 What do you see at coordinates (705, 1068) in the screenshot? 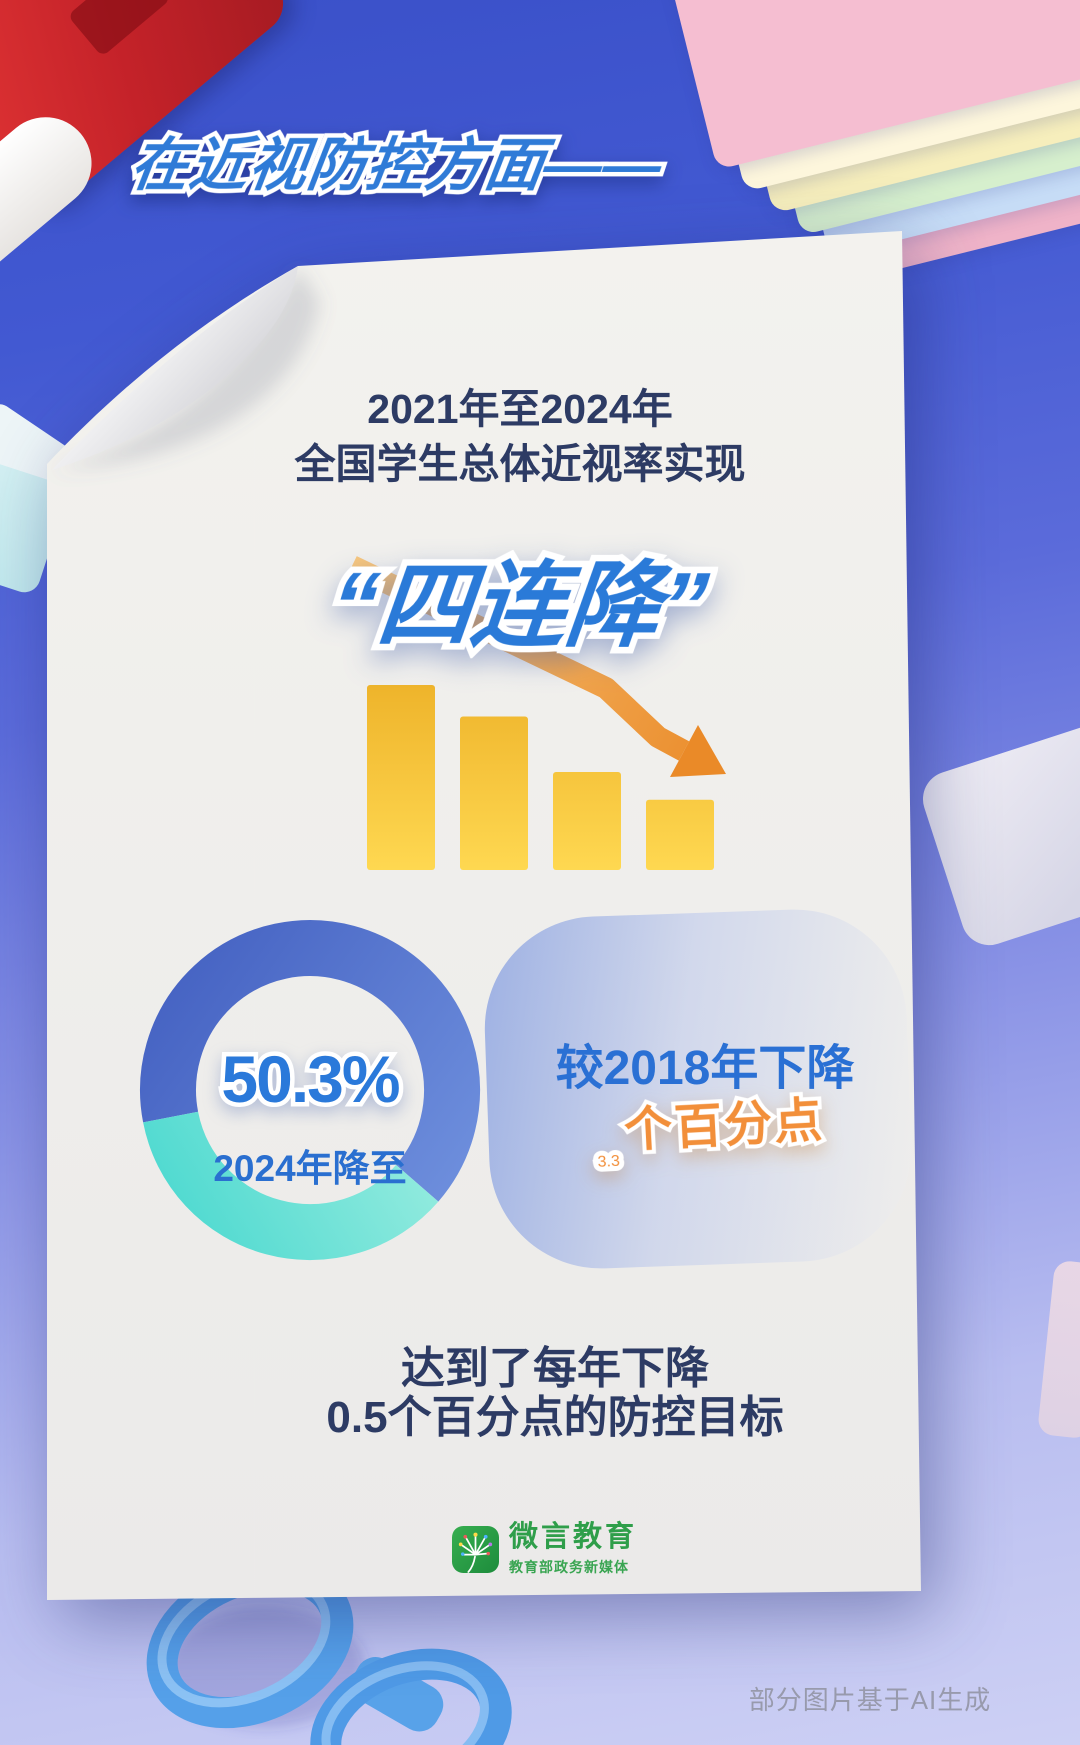
I see `comparison-line: 较2018年下降` at bounding box center [705, 1068].